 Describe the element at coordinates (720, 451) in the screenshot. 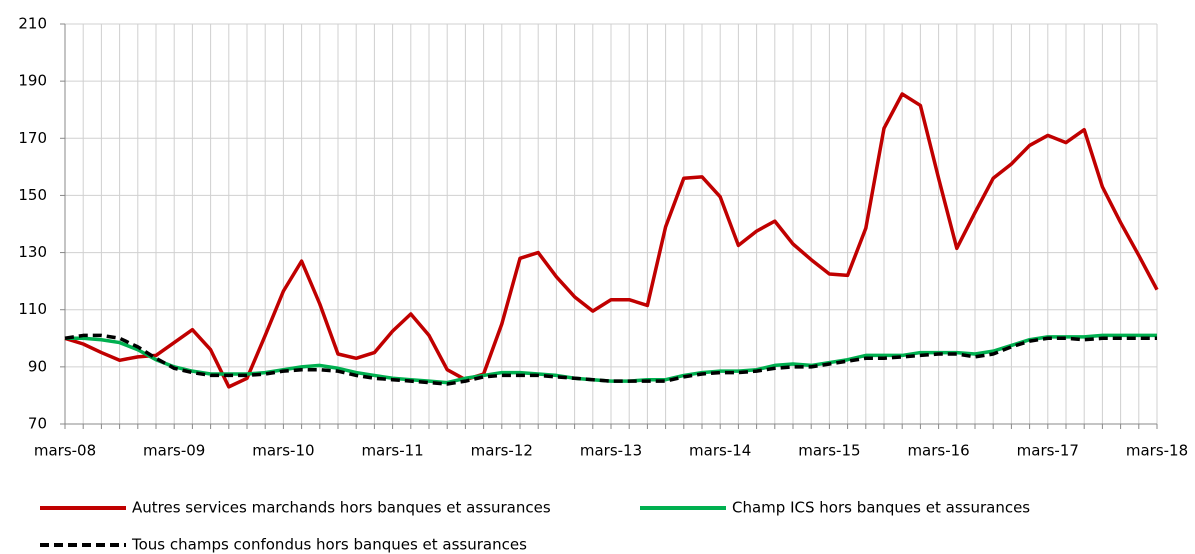

I see `x-tick-label: mars-14` at that location.